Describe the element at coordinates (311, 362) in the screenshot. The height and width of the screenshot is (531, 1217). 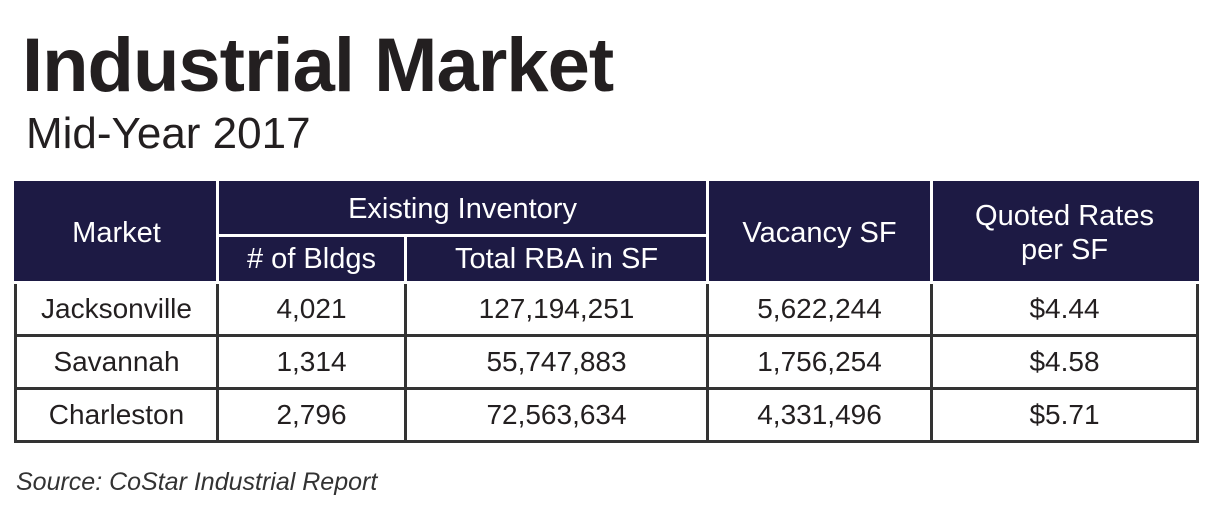
I see `cell-bldgs: 1,314` at that location.